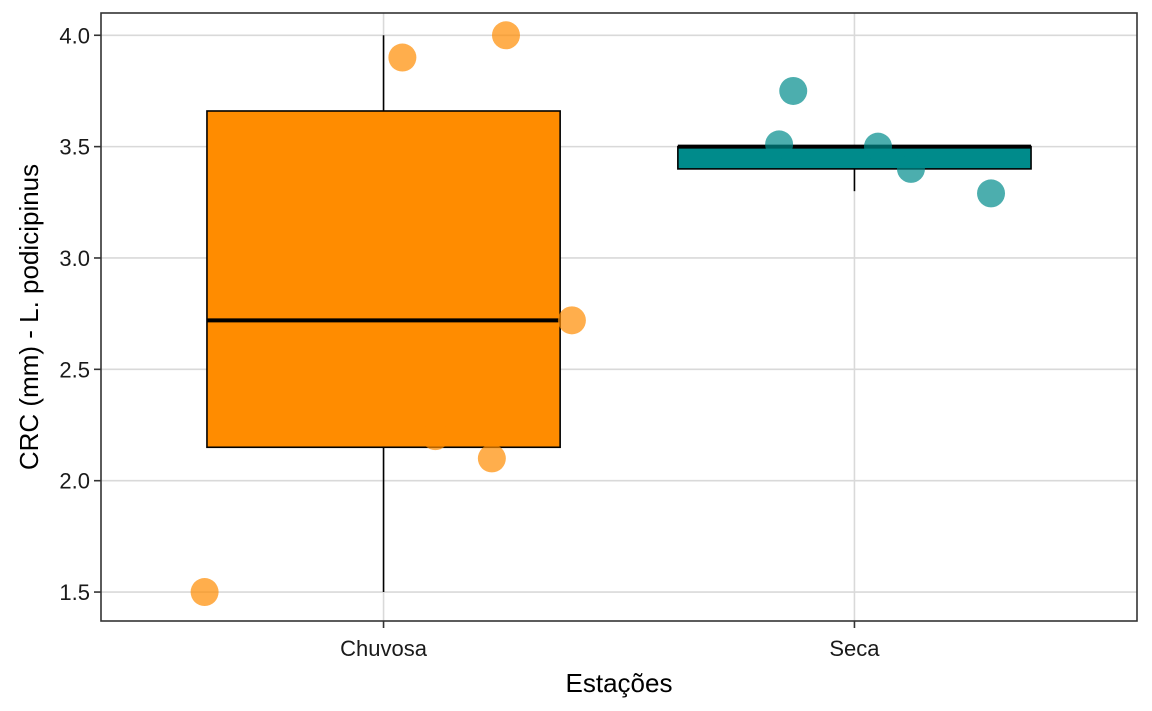  Describe the element at coordinates (619, 683) in the screenshot. I see `x-axis-title: Estações` at that location.